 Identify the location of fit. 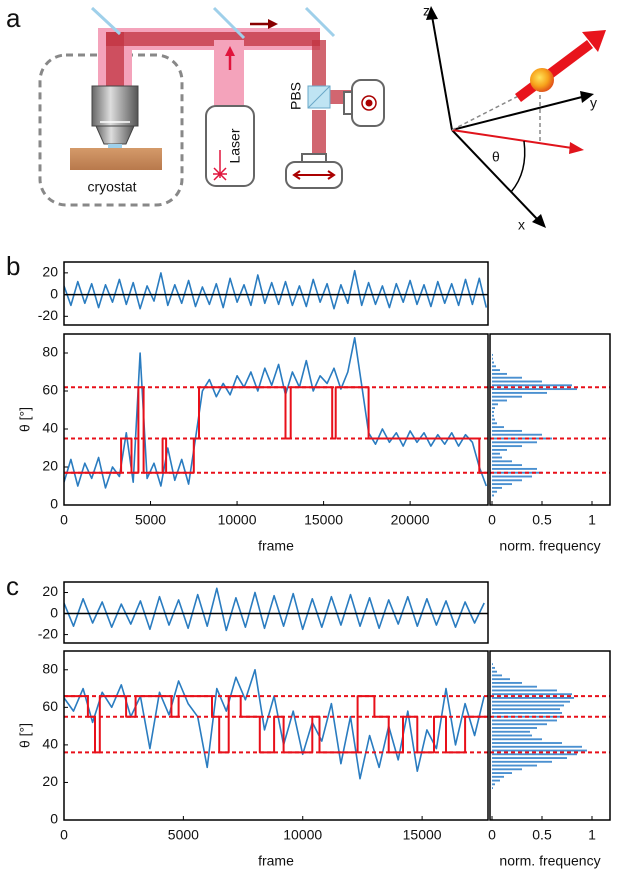
(275, 430).